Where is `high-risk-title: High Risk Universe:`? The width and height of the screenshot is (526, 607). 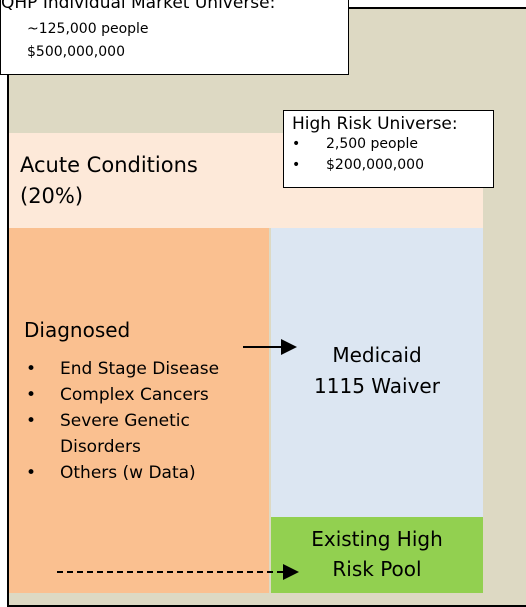 high-risk-title: High Risk Universe: is located at coordinates (375, 124).